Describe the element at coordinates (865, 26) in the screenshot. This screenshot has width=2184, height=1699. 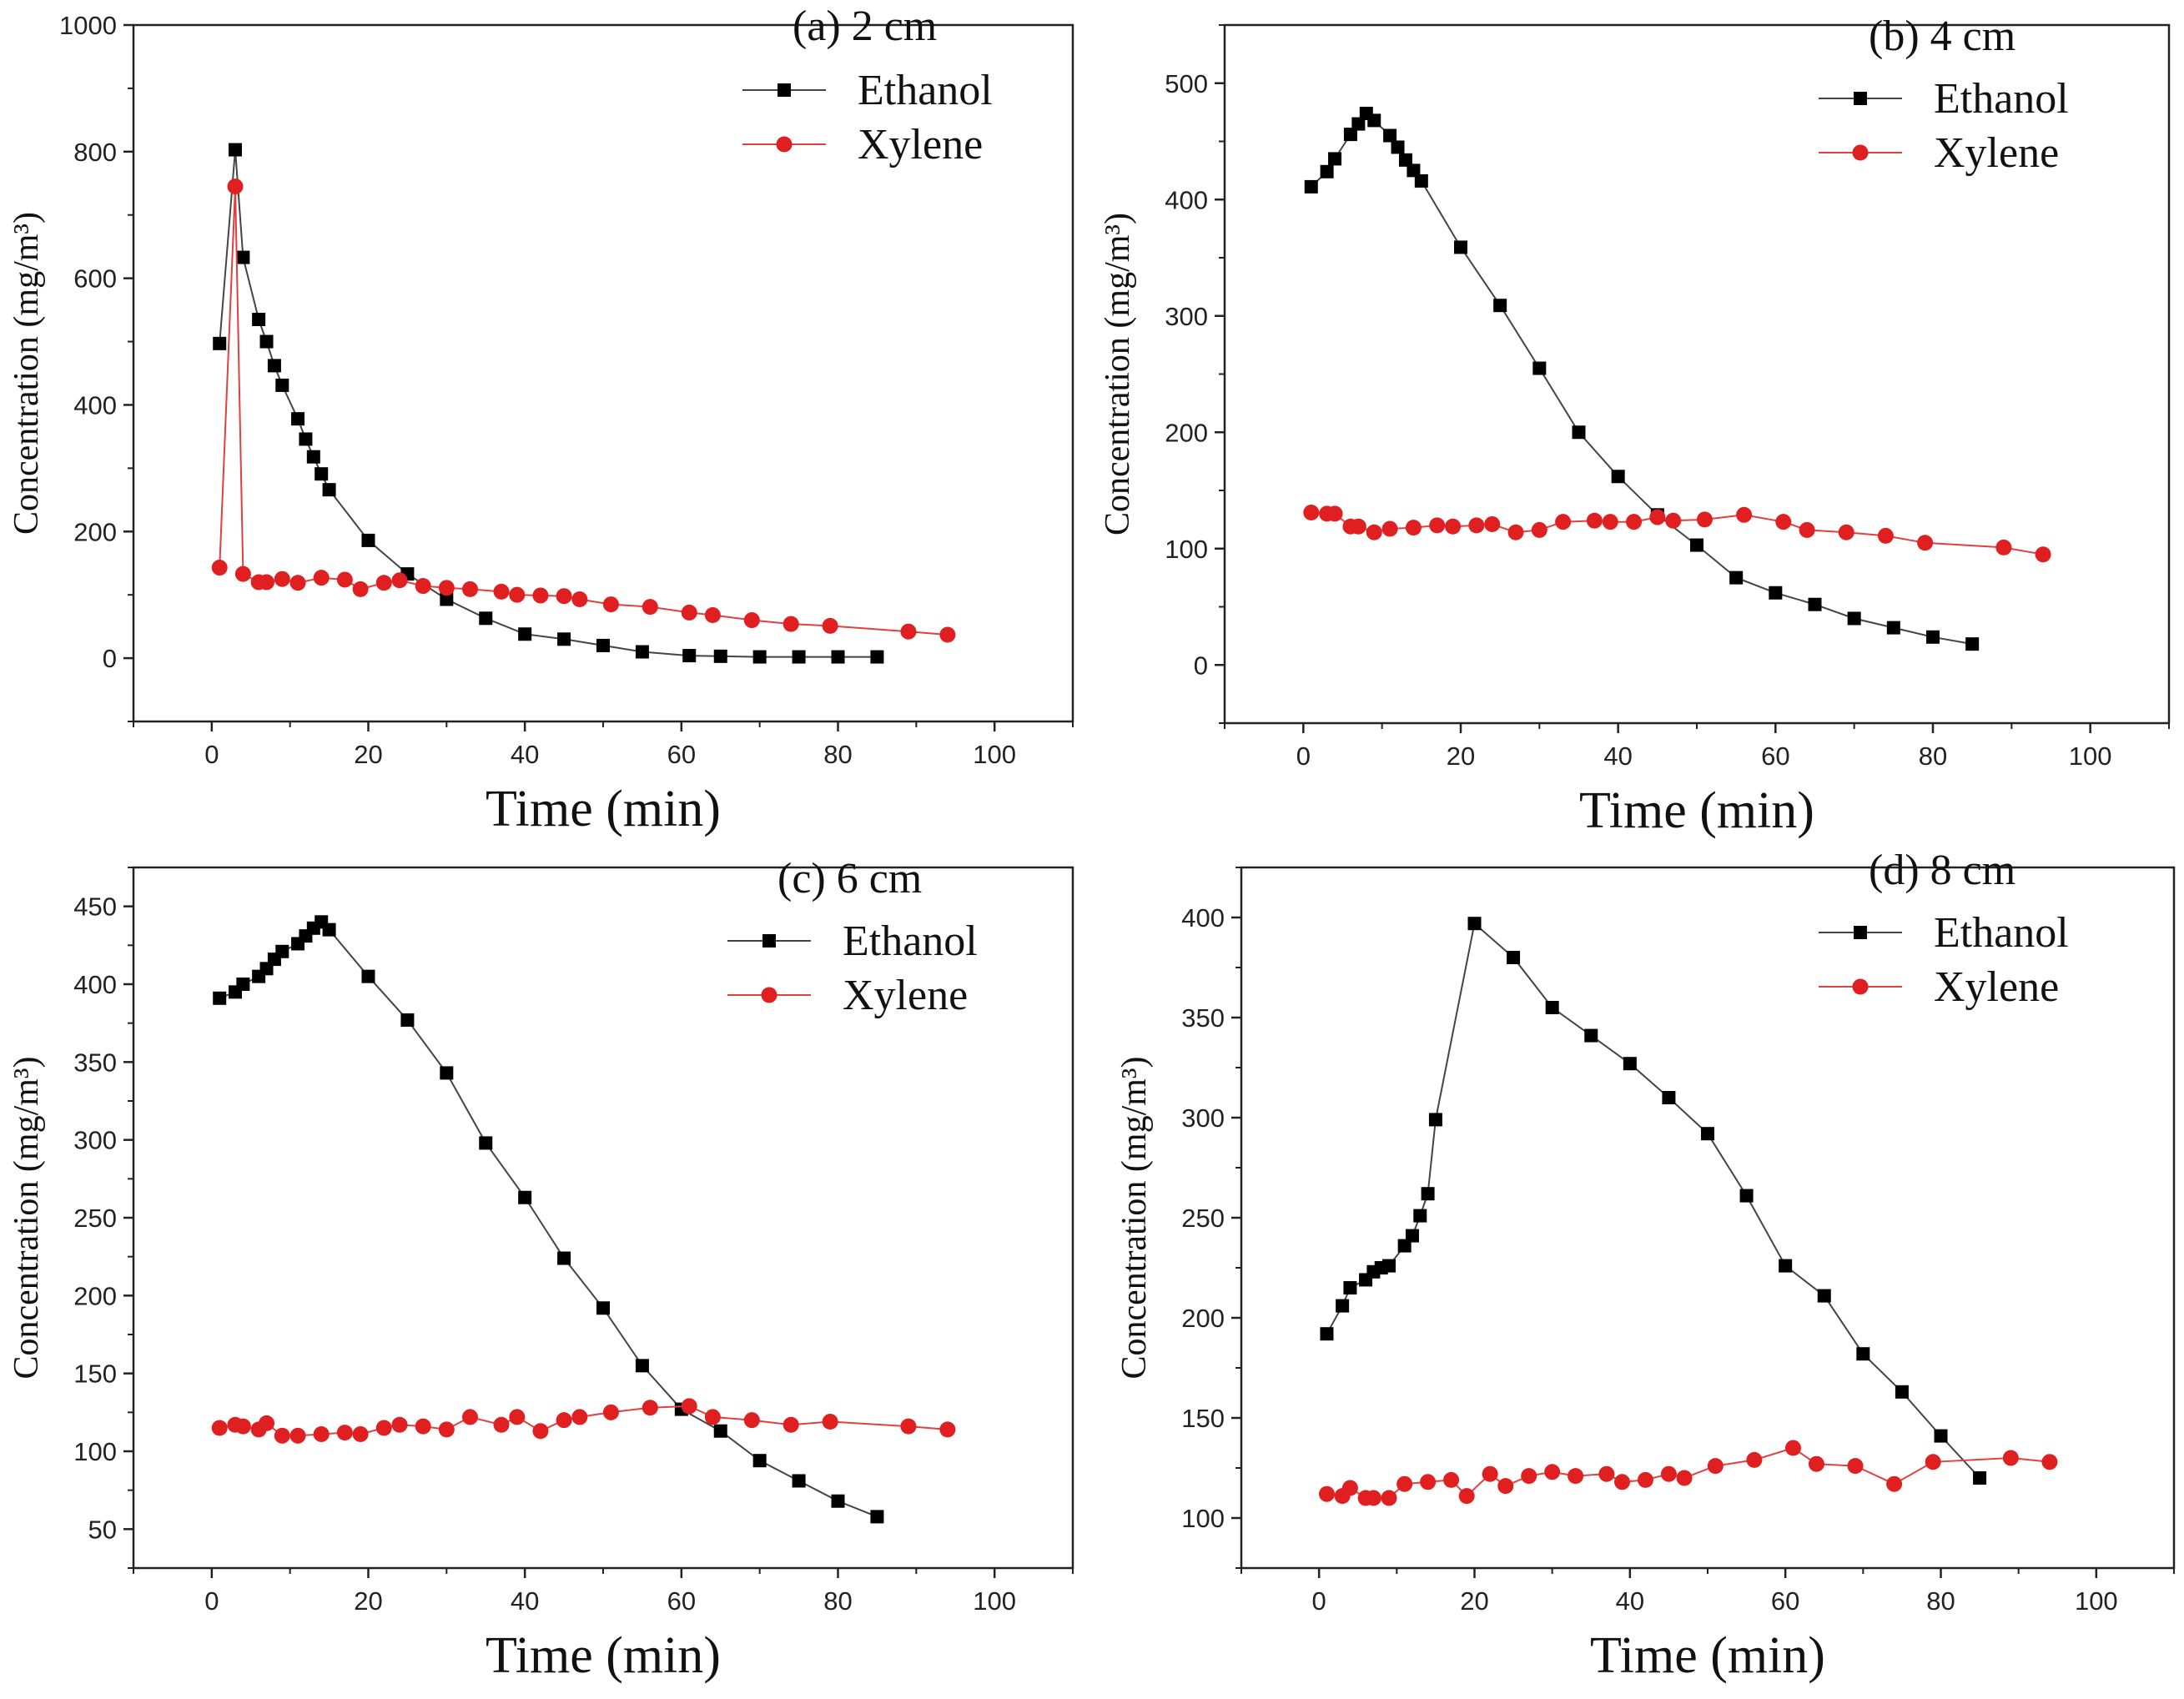
I see `panel-title: (a) 2 cm` at that location.